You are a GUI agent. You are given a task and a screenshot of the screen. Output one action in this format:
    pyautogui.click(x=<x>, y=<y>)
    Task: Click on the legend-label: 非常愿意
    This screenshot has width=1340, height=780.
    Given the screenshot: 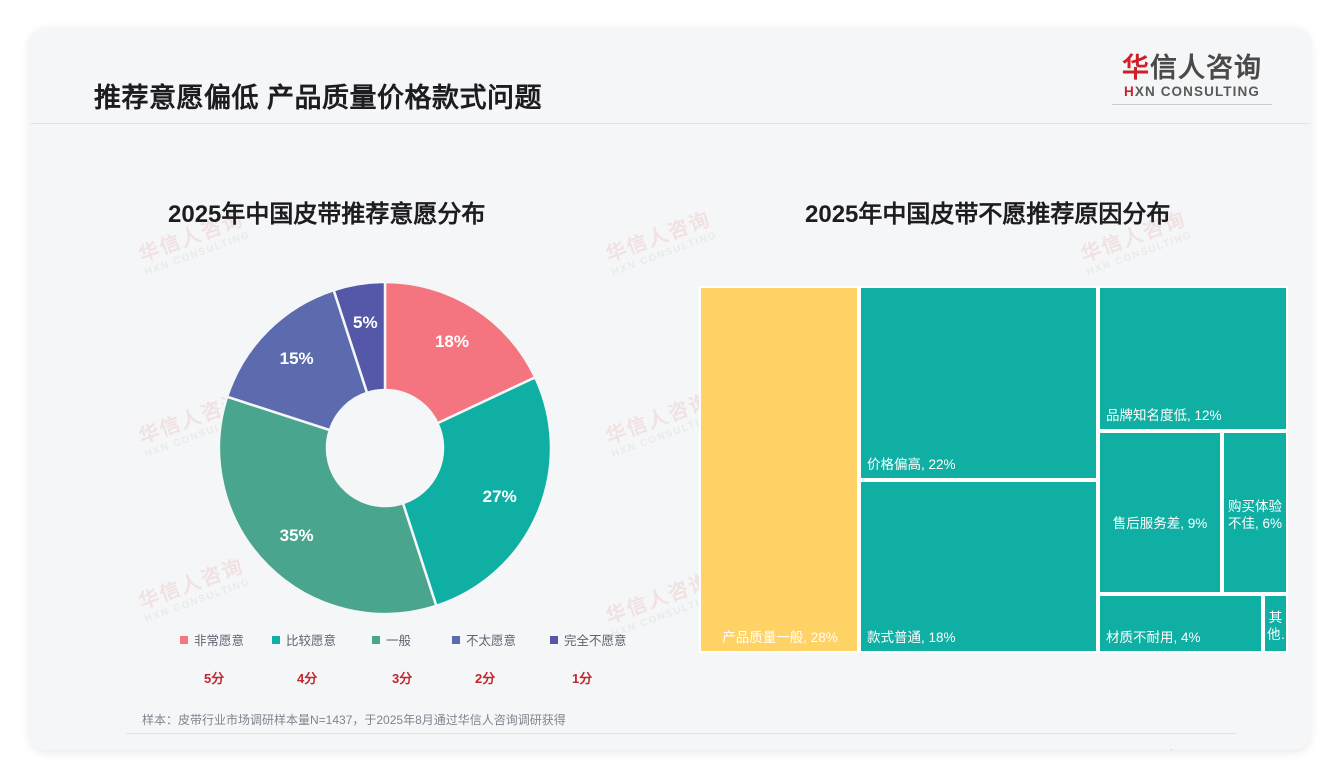 What is the action you would take?
    pyautogui.click(x=219, y=641)
    